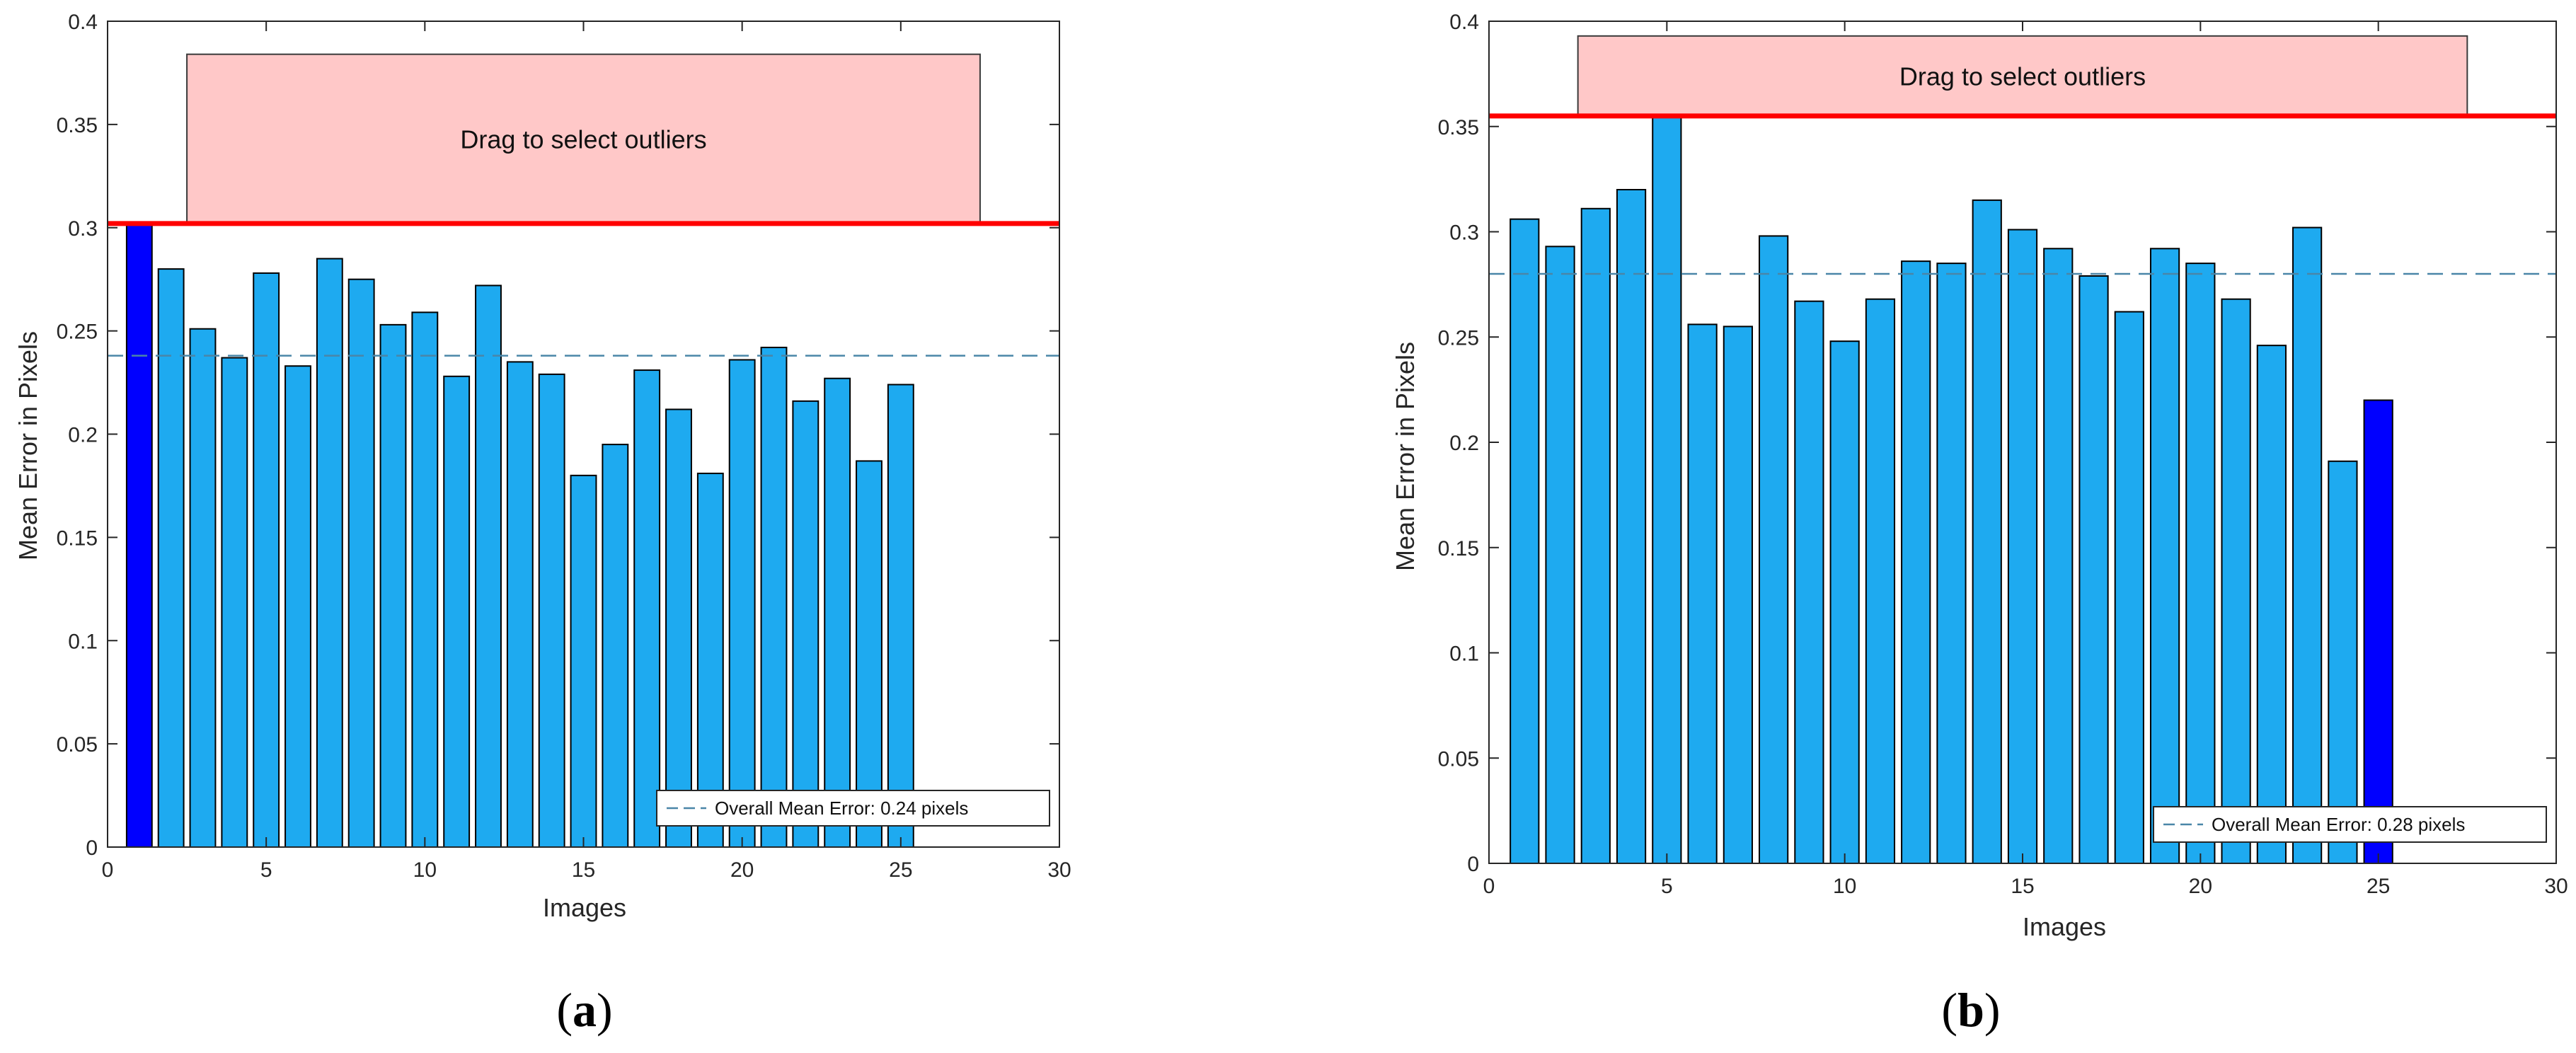 The image size is (2576, 1053). I want to click on chart-a-x-tick-label: 25, so click(900, 870).